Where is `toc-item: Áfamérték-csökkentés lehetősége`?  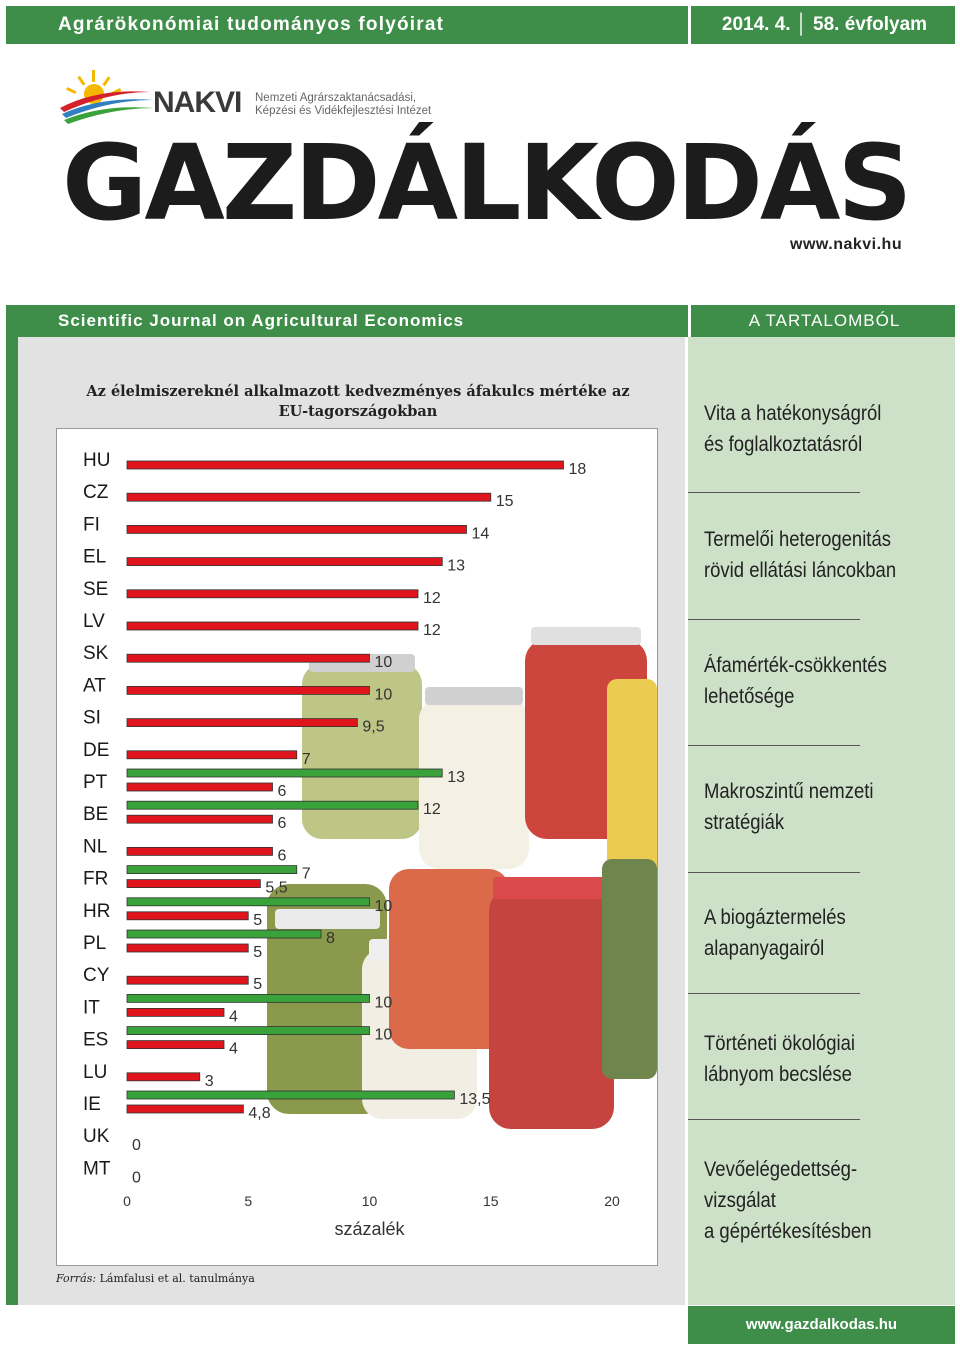 toc-item: Áfamérték-csökkentés lehetősége is located at coordinates (809, 681).